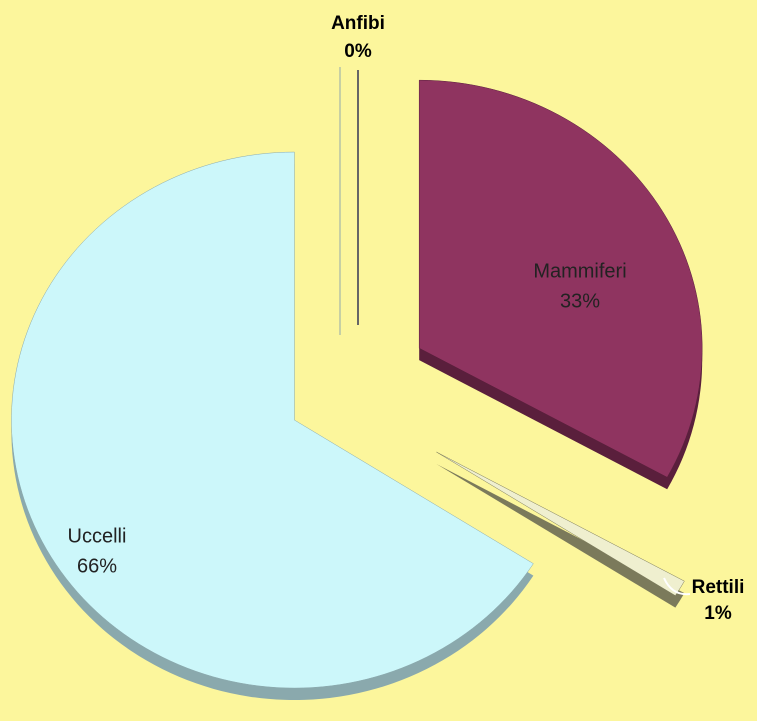  Describe the element at coordinates (358, 51) in the screenshot. I see `slice-value-label: 0%` at that location.